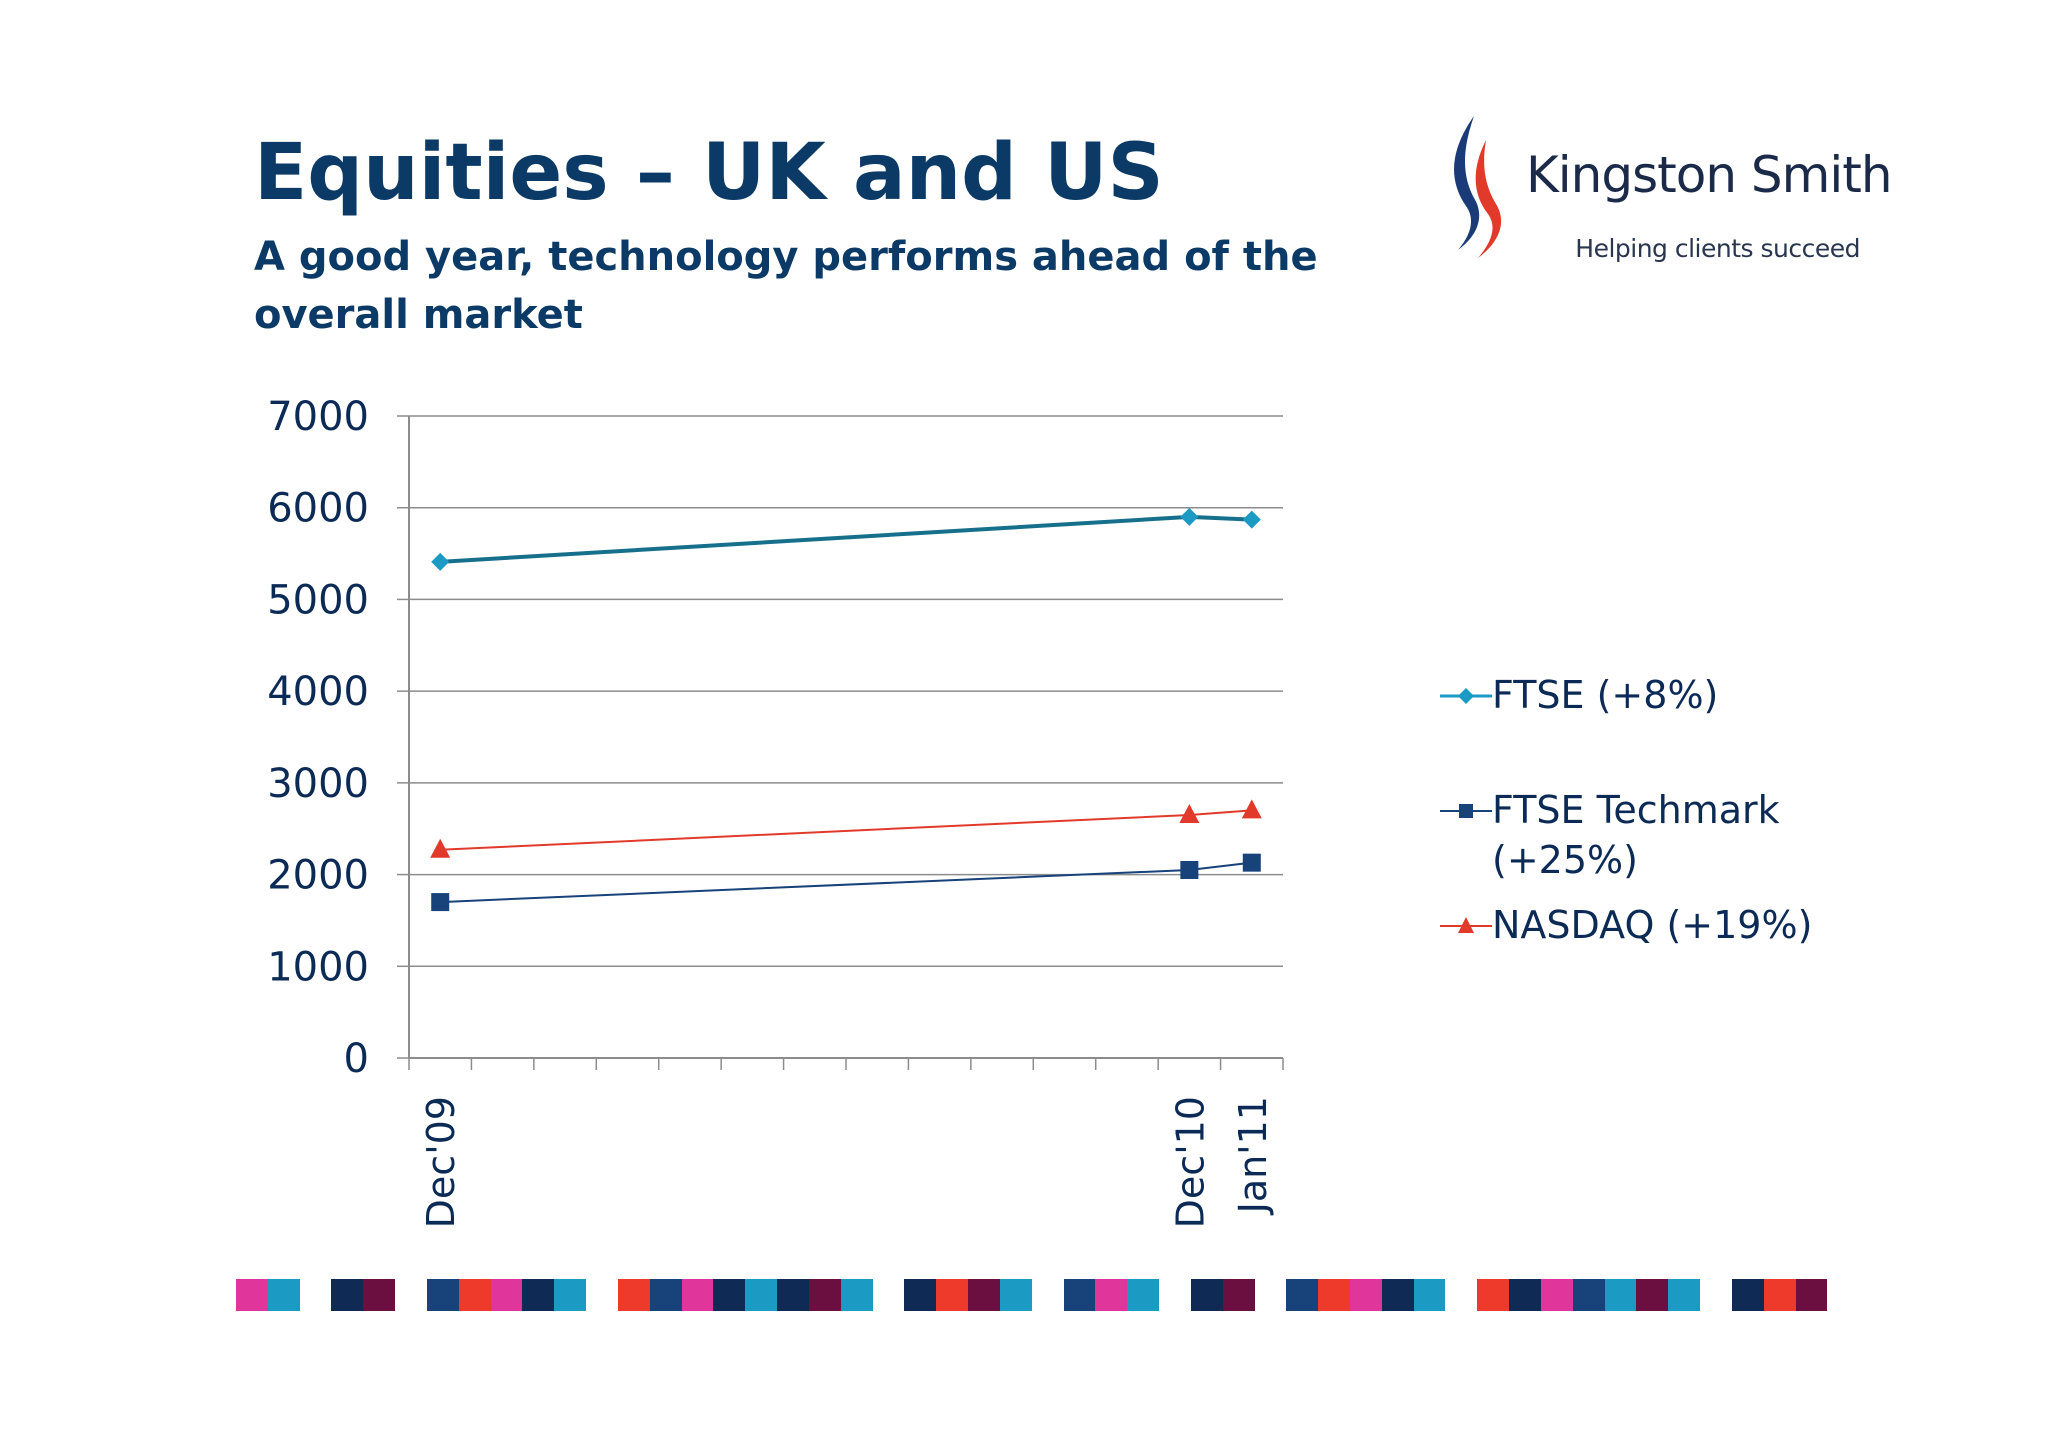  What do you see at coordinates (441, 1162) in the screenshot?
I see `x-tick-label: Dec'09` at bounding box center [441, 1162].